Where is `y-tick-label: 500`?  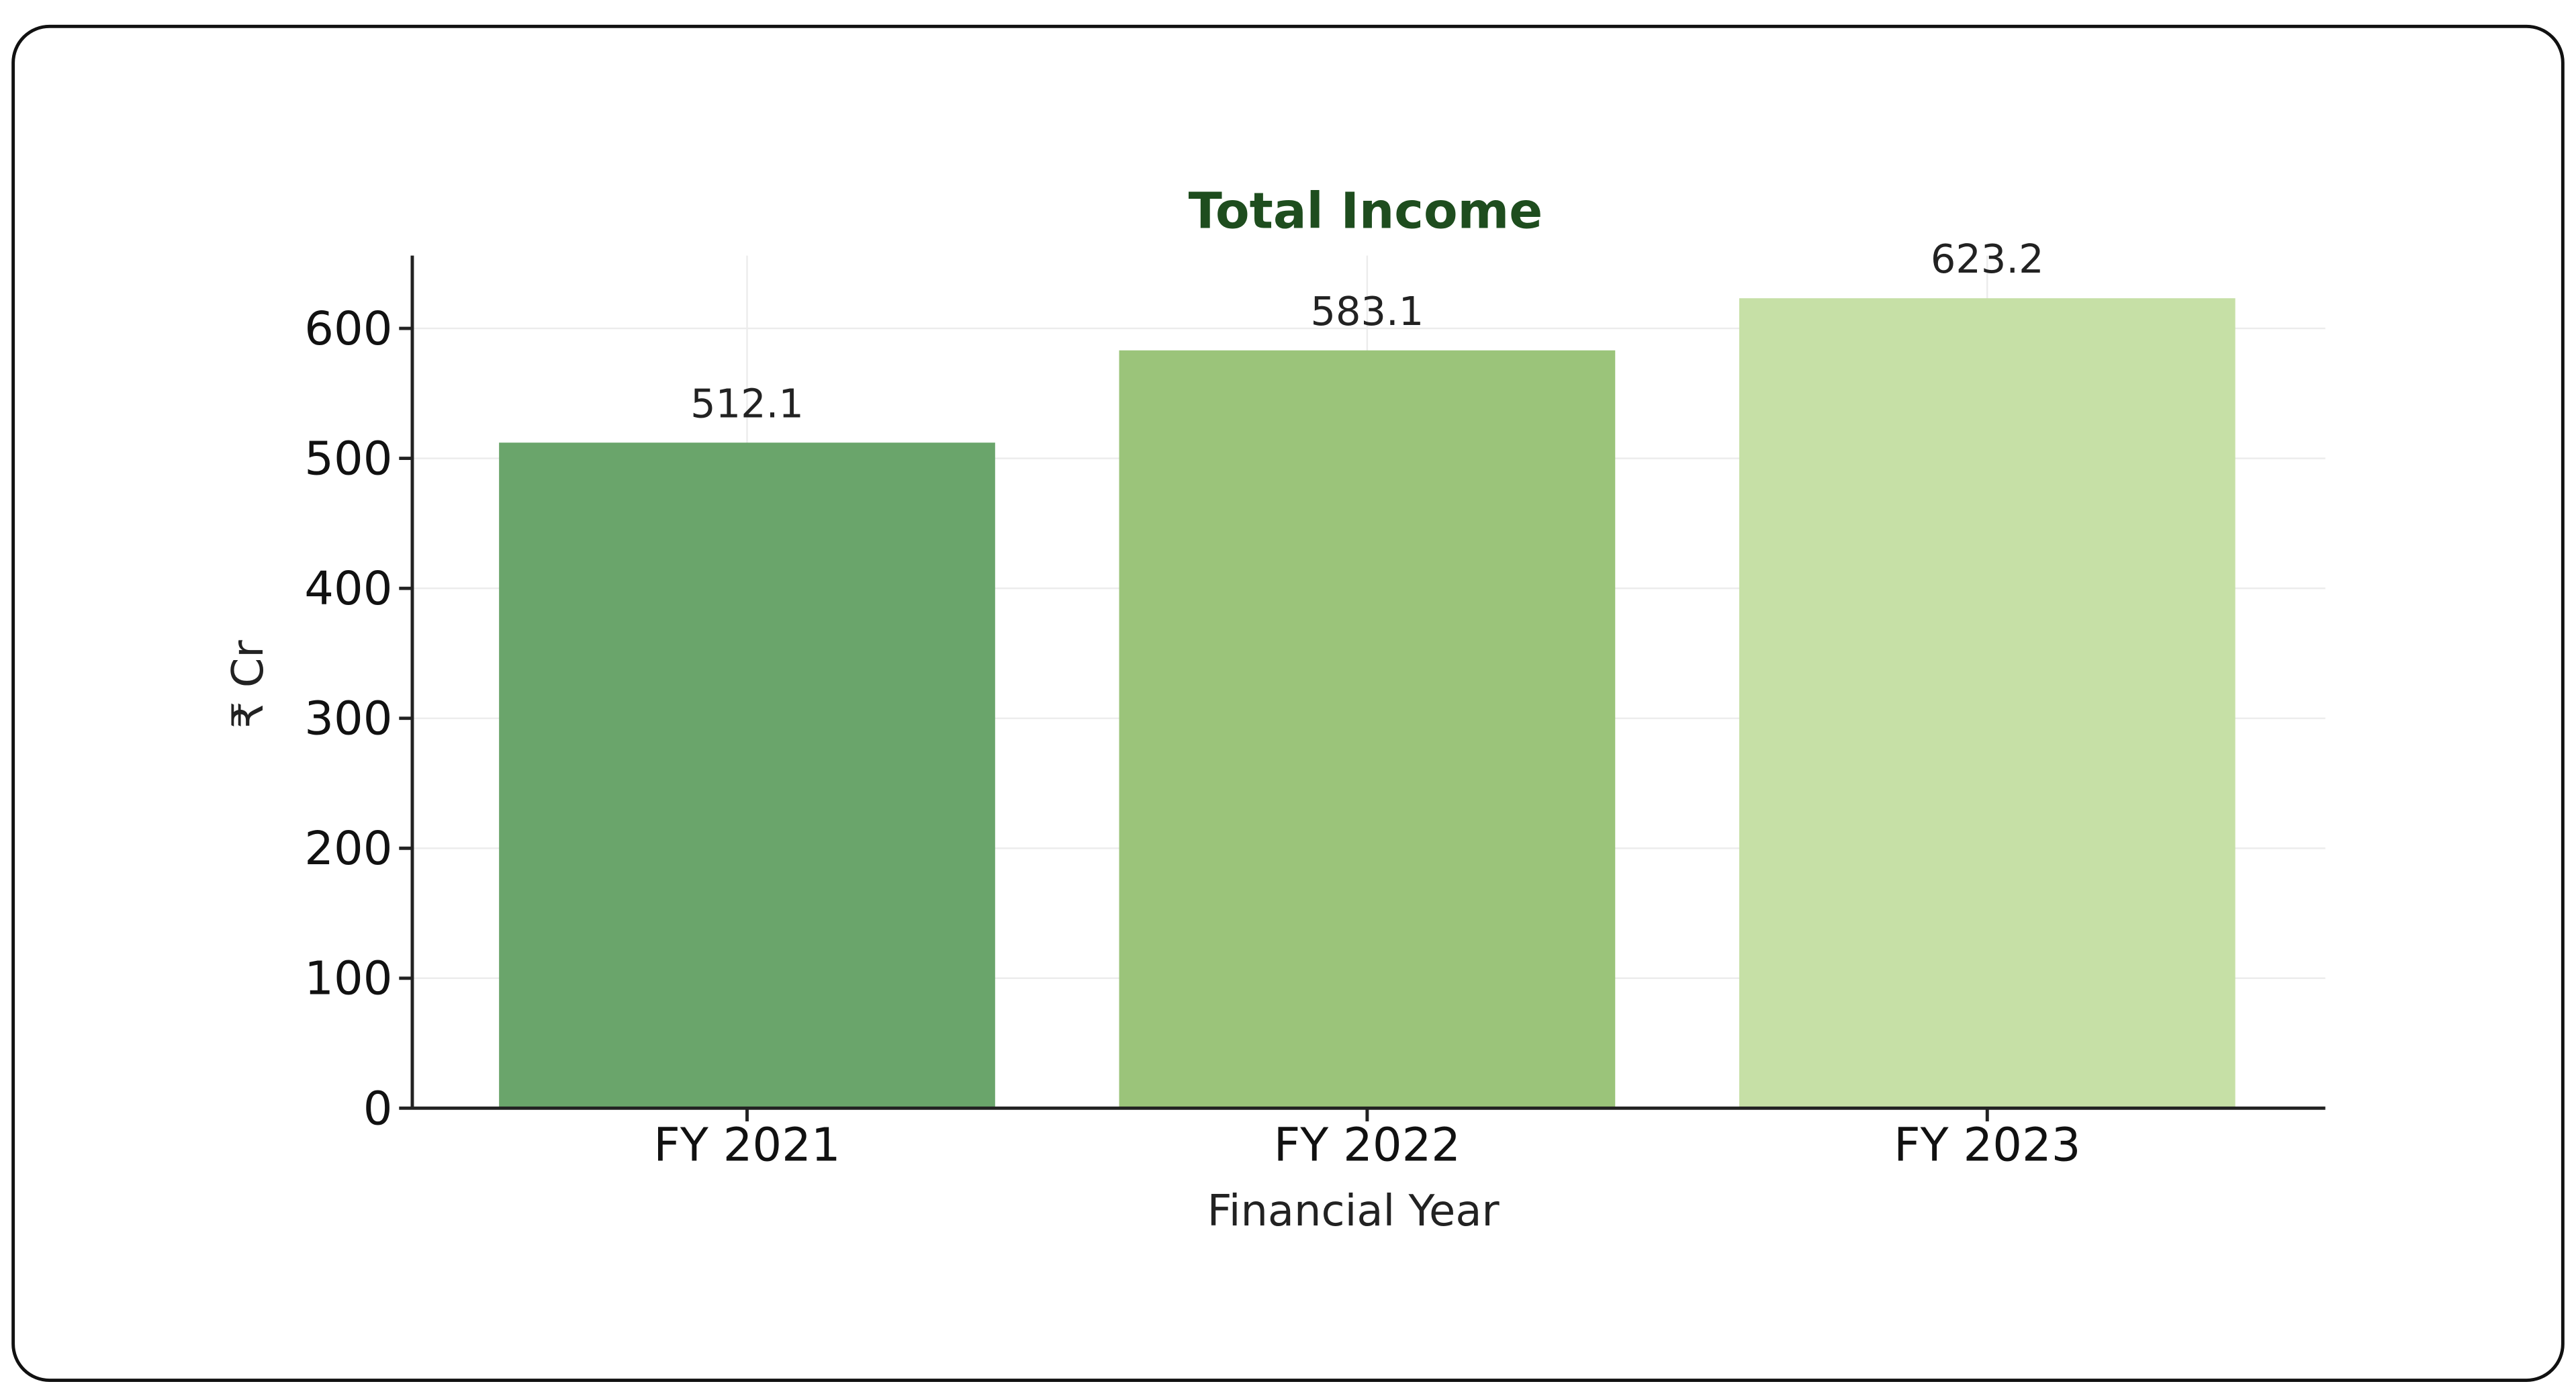 y-tick-label: 500 is located at coordinates (348, 459).